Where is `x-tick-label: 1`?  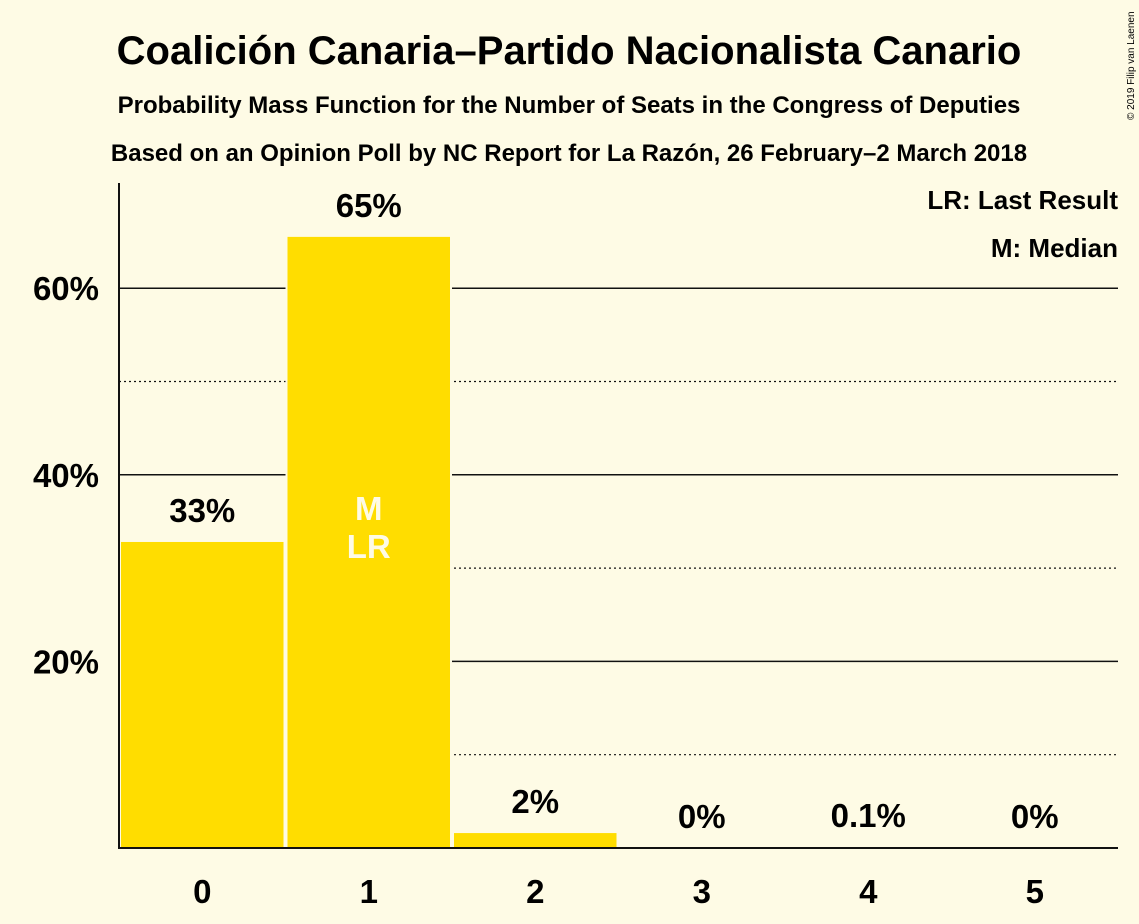 x-tick-label: 1 is located at coordinates (369, 891).